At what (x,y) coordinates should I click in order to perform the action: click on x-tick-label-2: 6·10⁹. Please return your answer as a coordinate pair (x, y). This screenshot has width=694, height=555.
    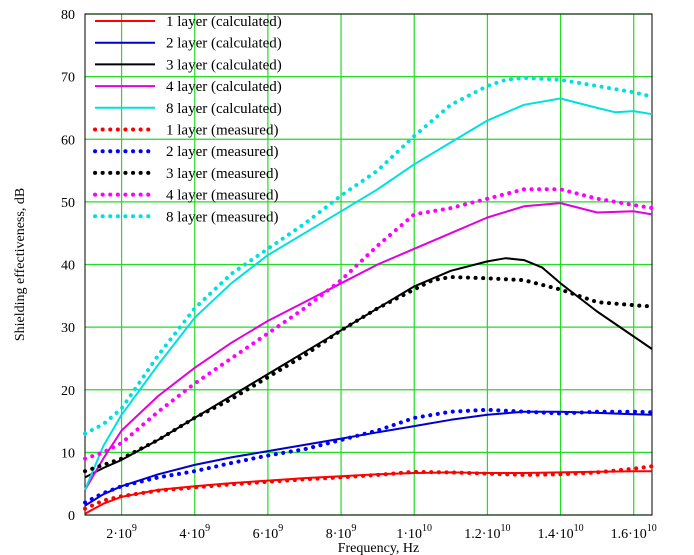
    Looking at the image, I should click on (268, 532).